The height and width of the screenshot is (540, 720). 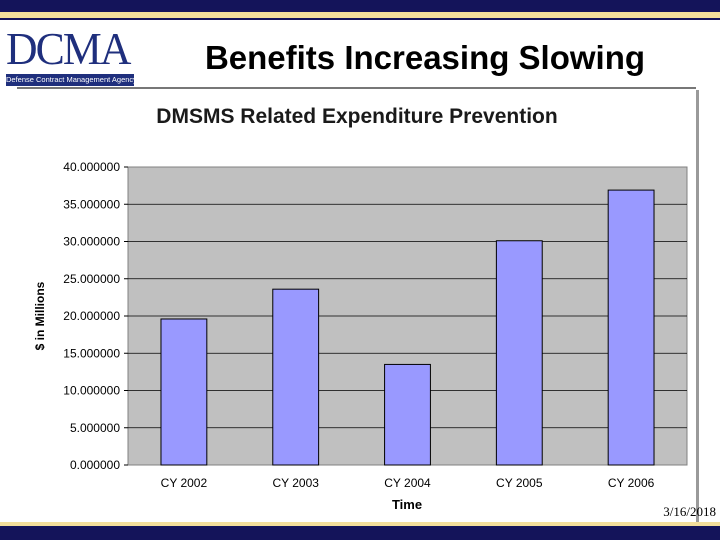 What do you see at coordinates (356, 116) in the screenshot?
I see `chart-title: DMSMS Related Expenditure Prevention` at bounding box center [356, 116].